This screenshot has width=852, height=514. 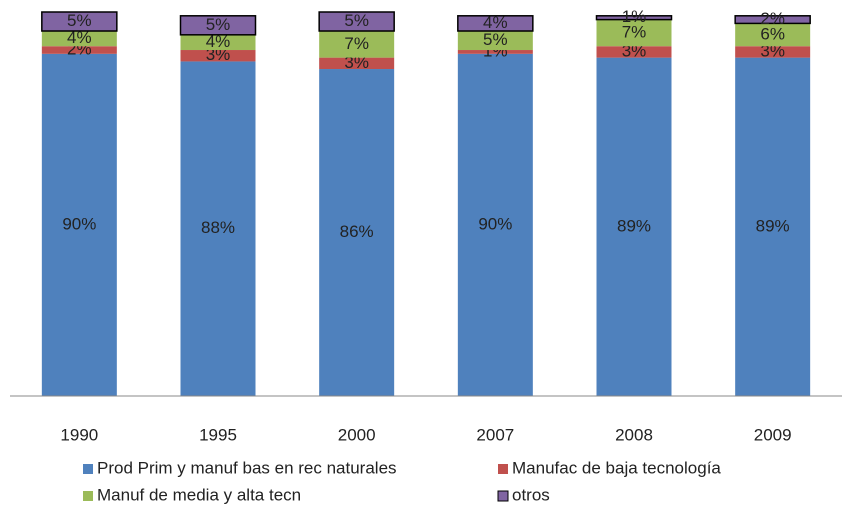 I want to click on data-label: 88%, so click(x=218, y=227).